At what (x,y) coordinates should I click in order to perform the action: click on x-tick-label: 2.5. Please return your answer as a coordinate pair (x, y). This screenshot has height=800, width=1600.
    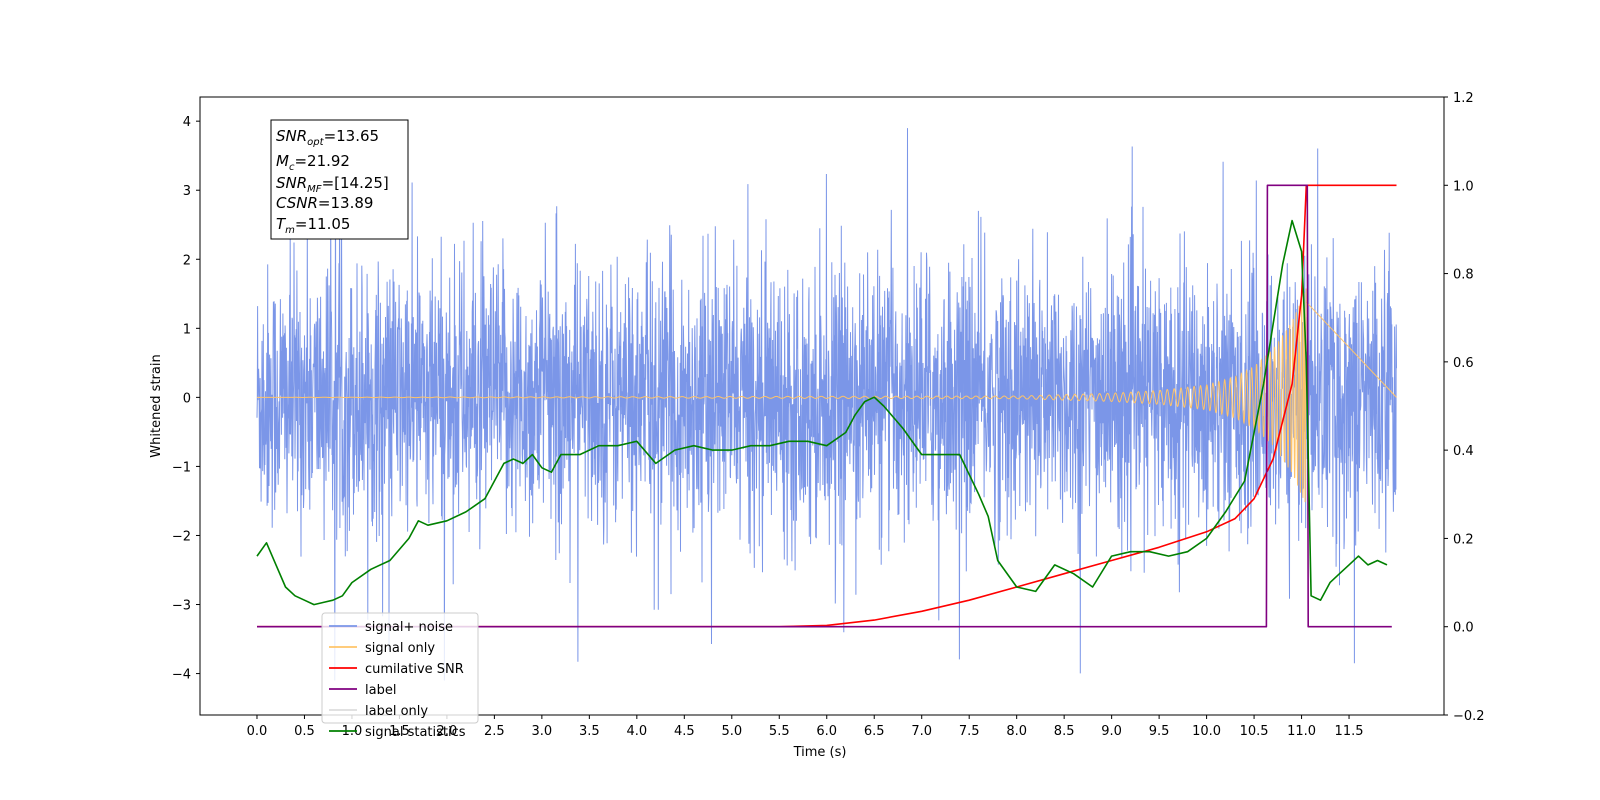
    Looking at the image, I should click on (494, 731).